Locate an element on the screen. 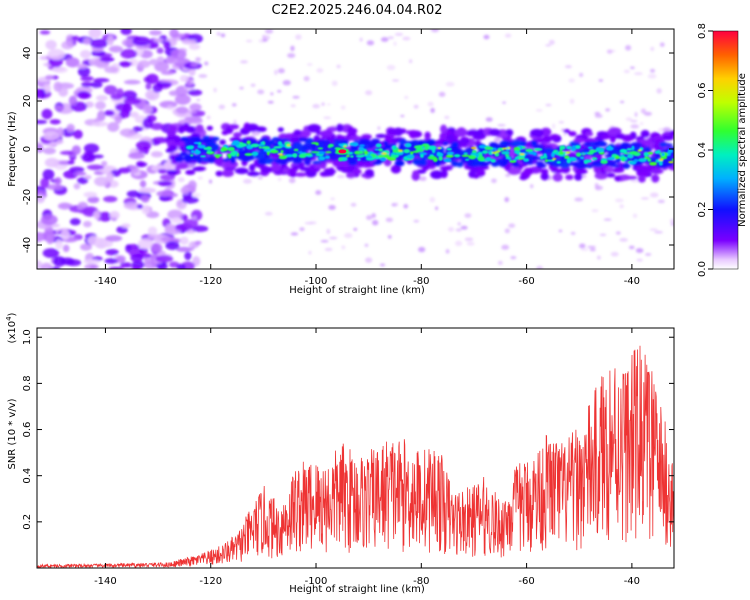  colorbar-label: Normalized spectral amplitude is located at coordinates (742, 150).